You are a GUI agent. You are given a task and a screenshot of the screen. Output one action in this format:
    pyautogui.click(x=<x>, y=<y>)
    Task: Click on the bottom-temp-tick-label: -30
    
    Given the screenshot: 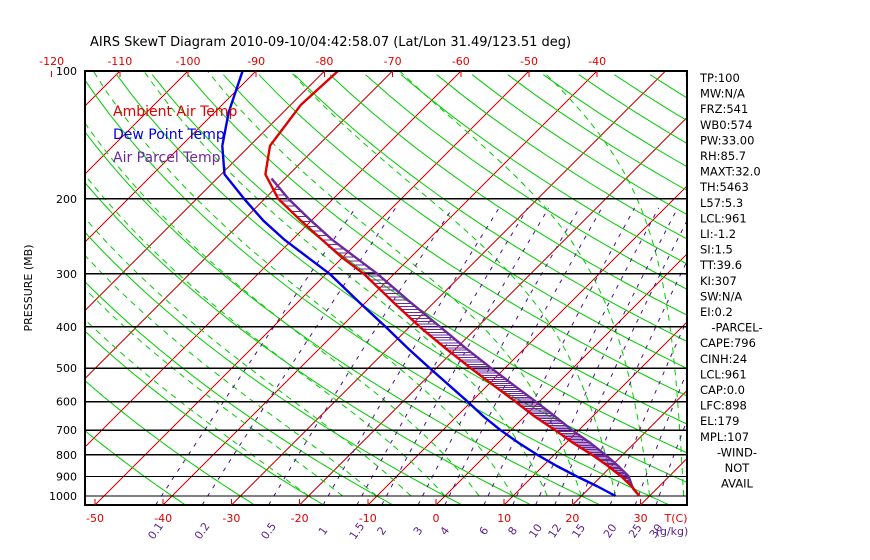 What is the action you would take?
    pyautogui.click(x=231, y=518)
    